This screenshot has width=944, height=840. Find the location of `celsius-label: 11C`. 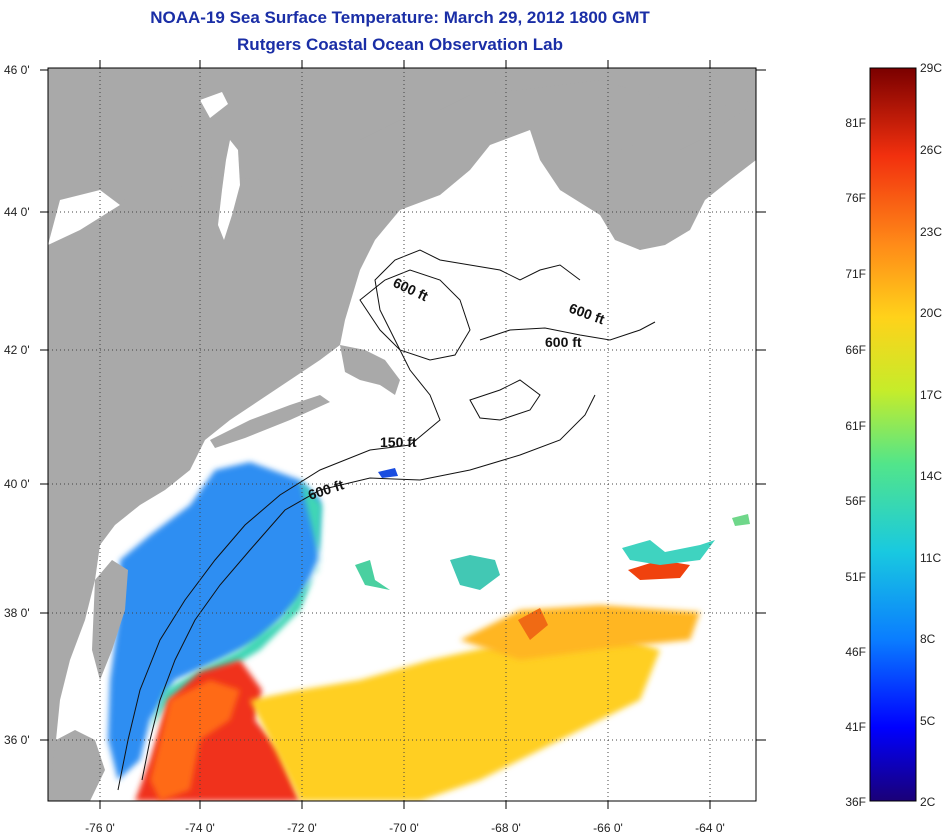

celsius-label: 11C is located at coordinates (930, 558).